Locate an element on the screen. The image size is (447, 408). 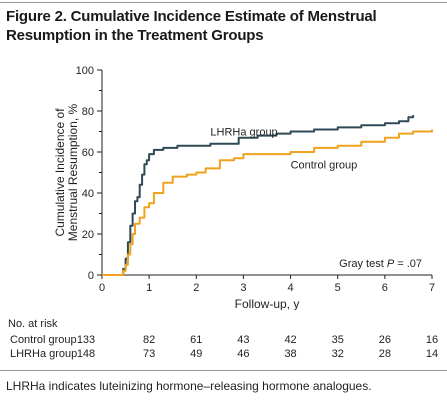
risk-cell: 46 is located at coordinates (243, 354).